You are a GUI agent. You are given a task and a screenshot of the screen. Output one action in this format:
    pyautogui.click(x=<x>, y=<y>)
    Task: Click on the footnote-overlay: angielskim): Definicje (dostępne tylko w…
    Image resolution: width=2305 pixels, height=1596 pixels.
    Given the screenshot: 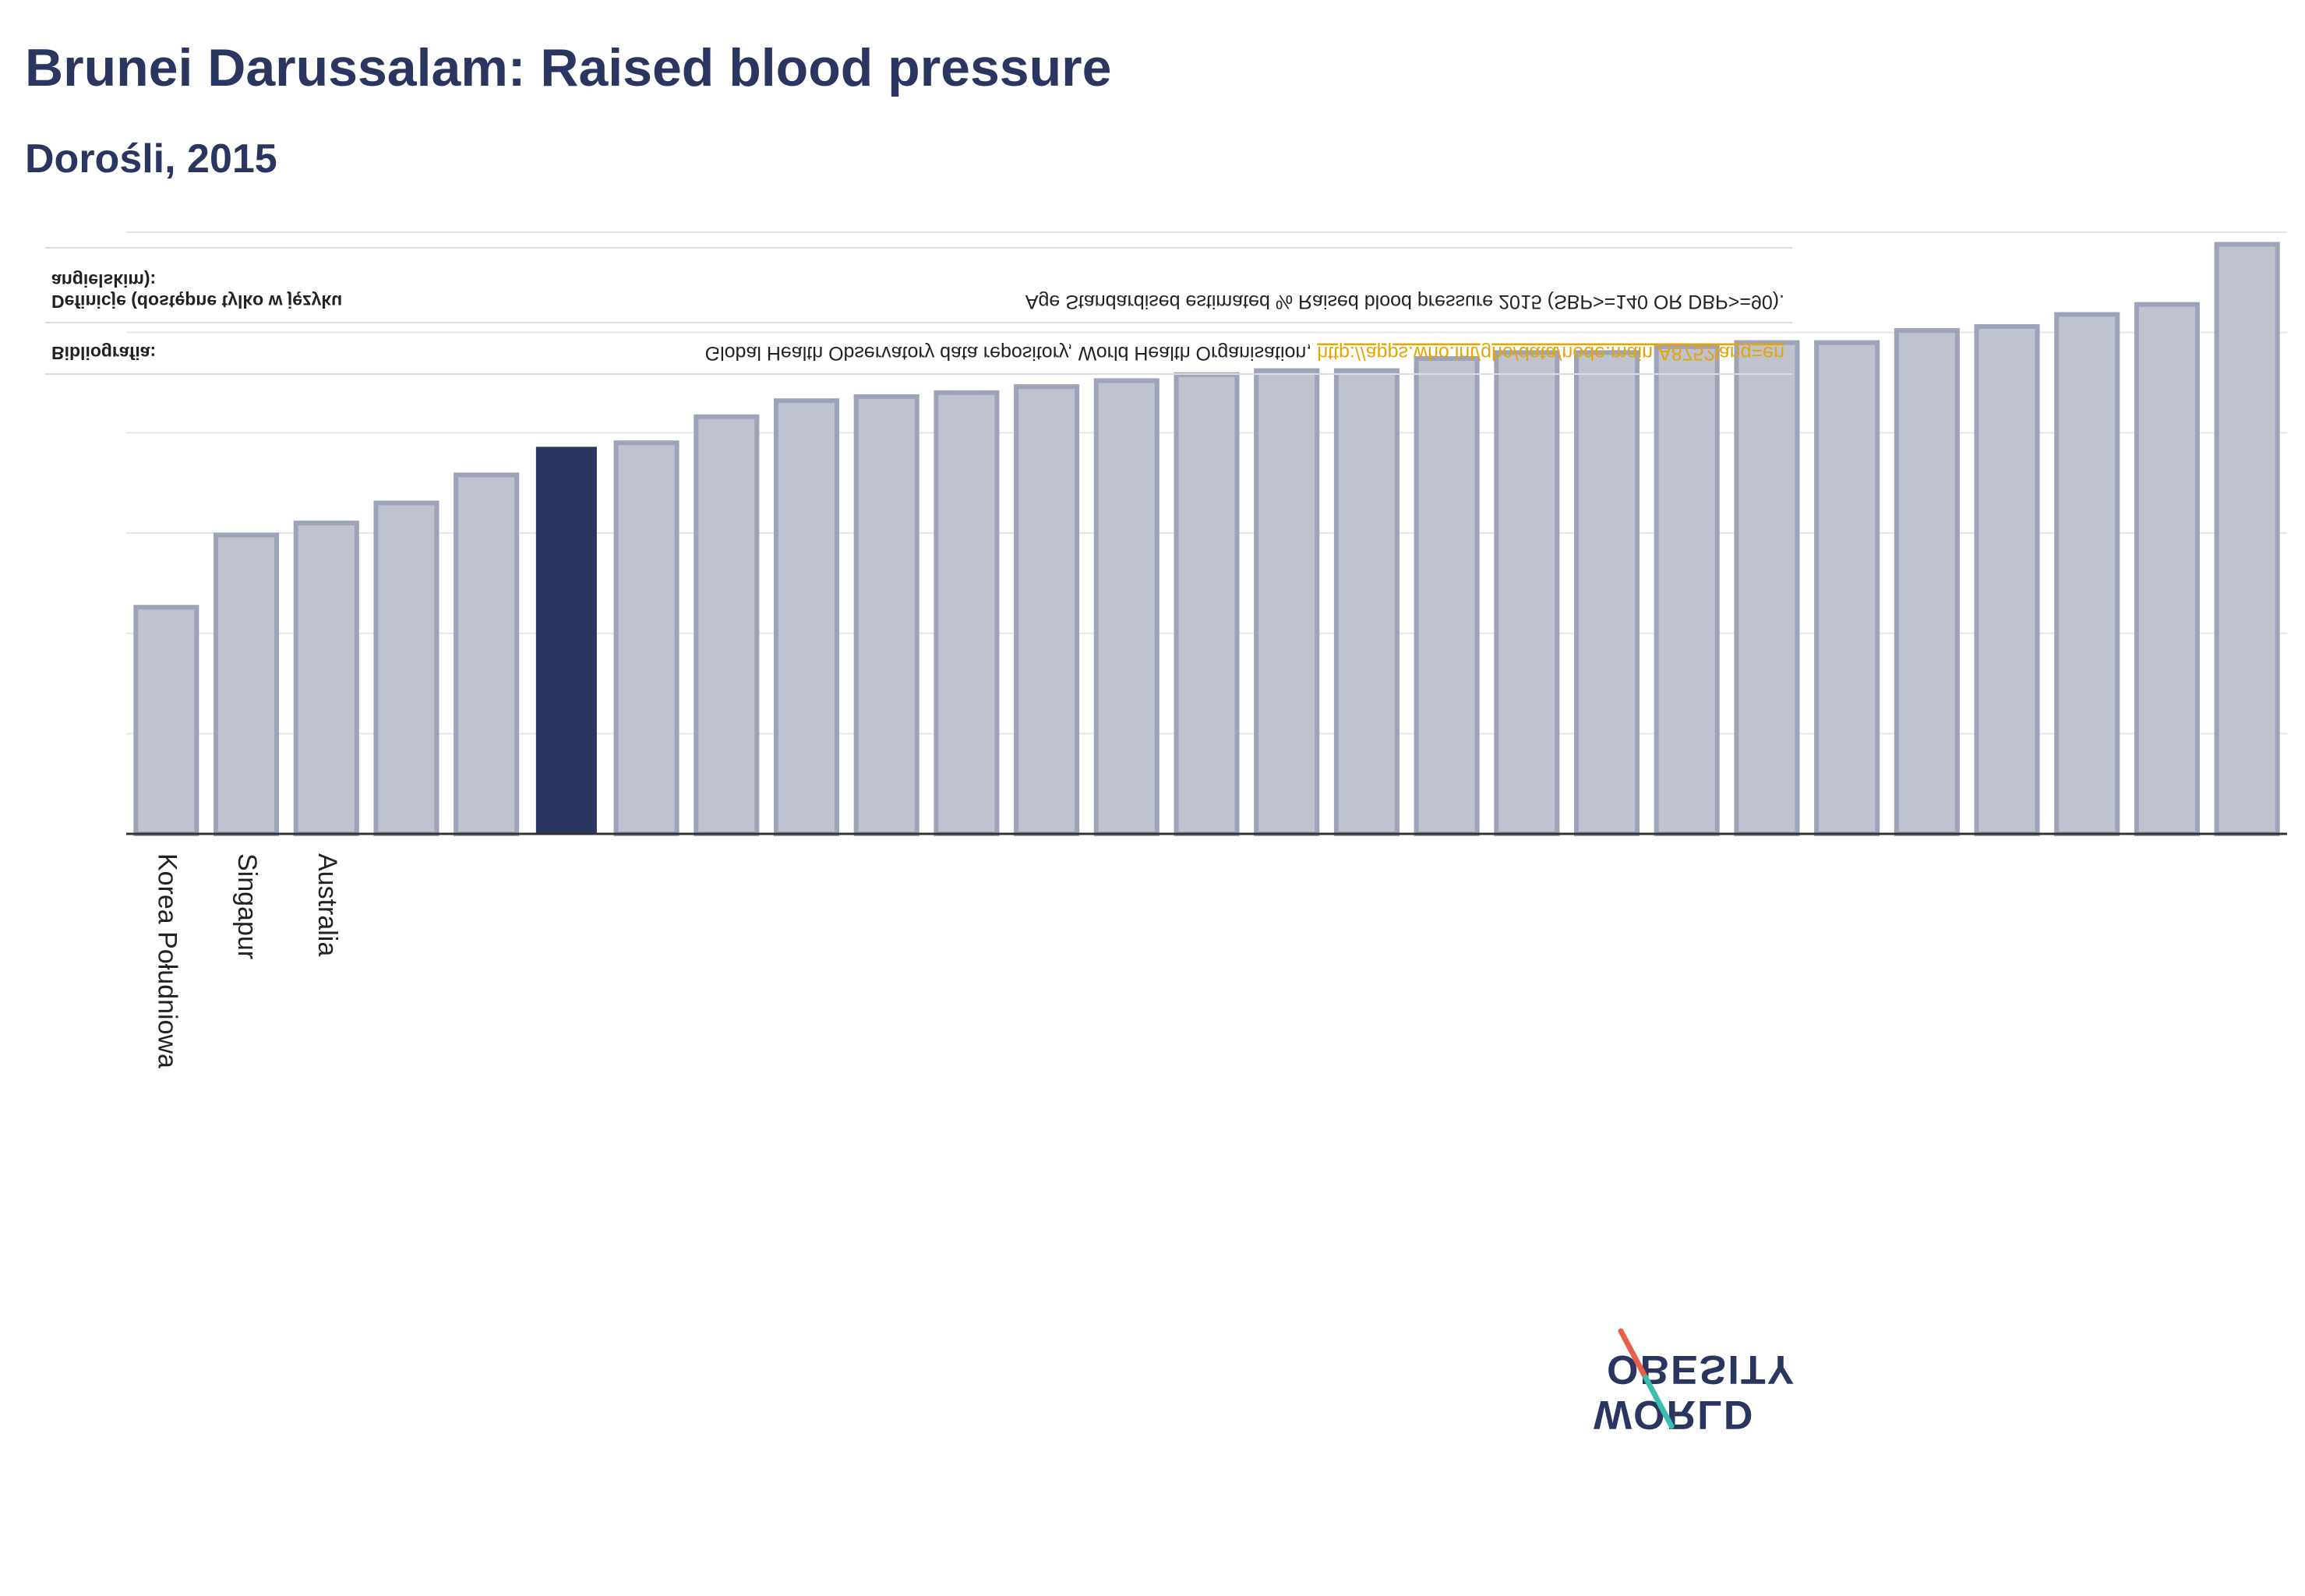 What is the action you would take?
    pyautogui.click(x=919, y=311)
    